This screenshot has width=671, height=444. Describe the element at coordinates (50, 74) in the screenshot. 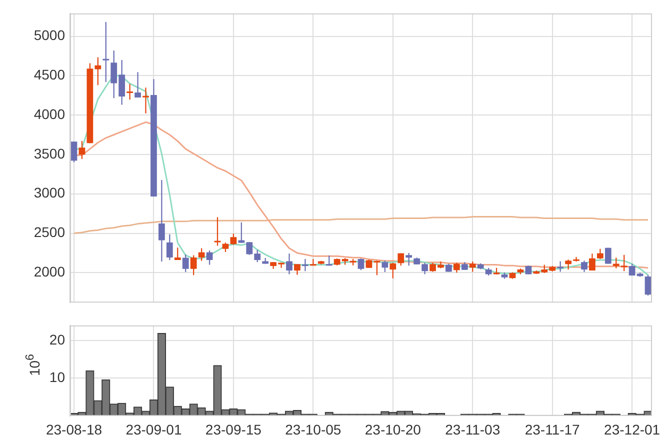

I see `y-tick-label: 4500` at that location.